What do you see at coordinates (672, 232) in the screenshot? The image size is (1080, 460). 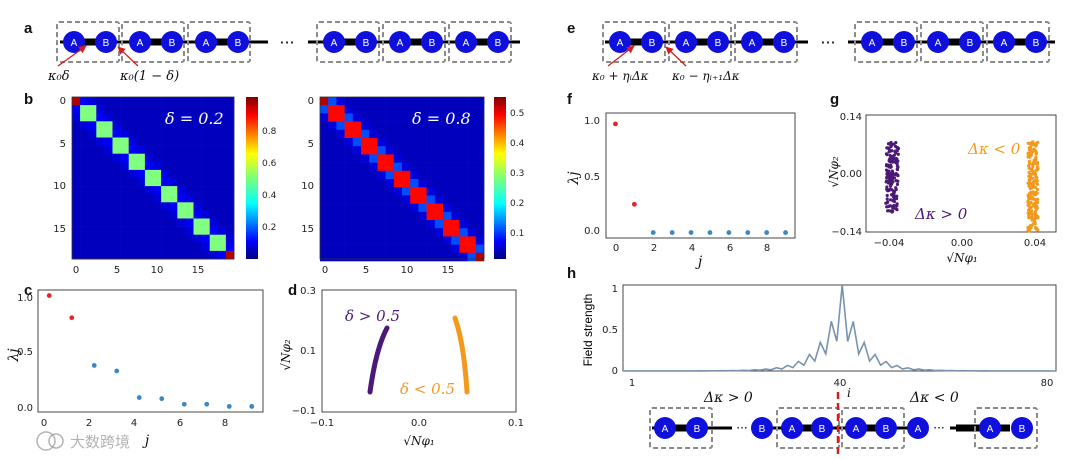 I see `data-point` at bounding box center [672, 232].